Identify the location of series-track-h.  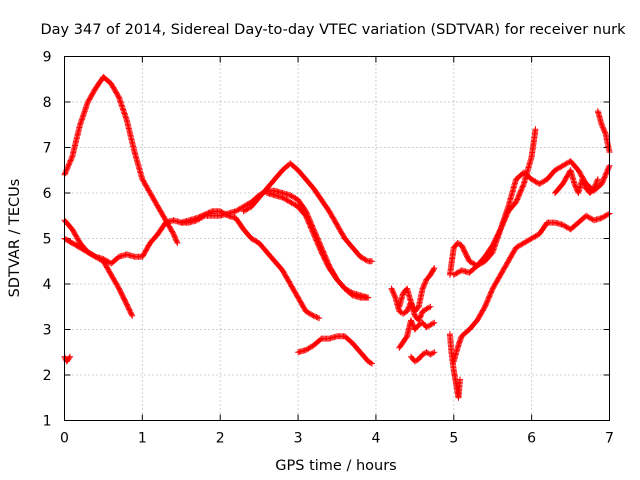
(67, 359).